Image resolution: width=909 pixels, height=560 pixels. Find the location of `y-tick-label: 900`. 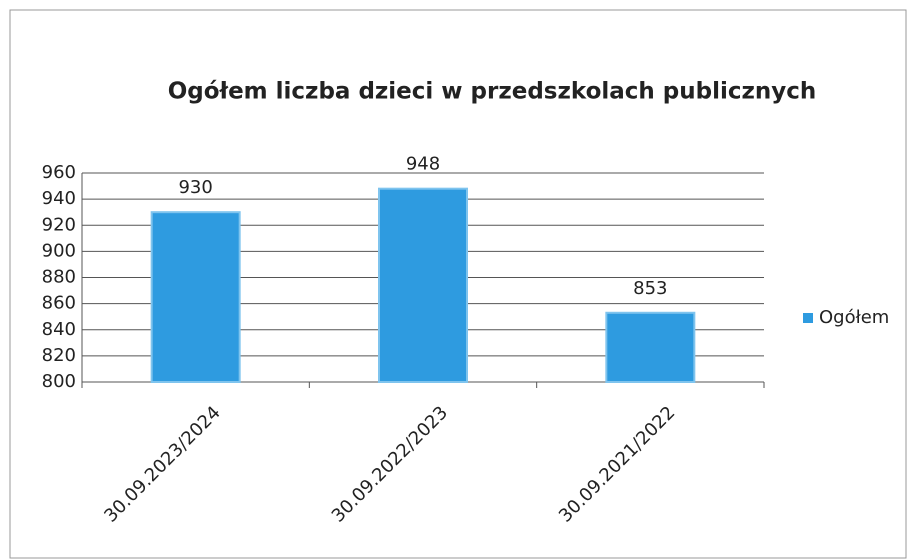

y-tick-label: 900 is located at coordinates (59, 250).